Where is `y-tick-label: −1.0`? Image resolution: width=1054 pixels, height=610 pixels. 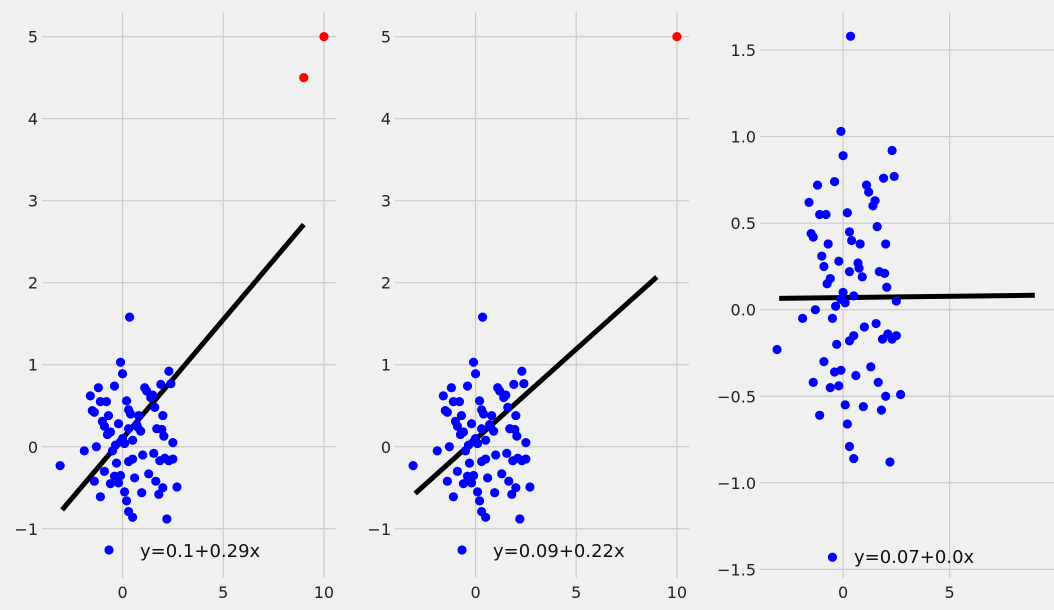
y-tick-label: −1.0 is located at coordinates (736, 483).